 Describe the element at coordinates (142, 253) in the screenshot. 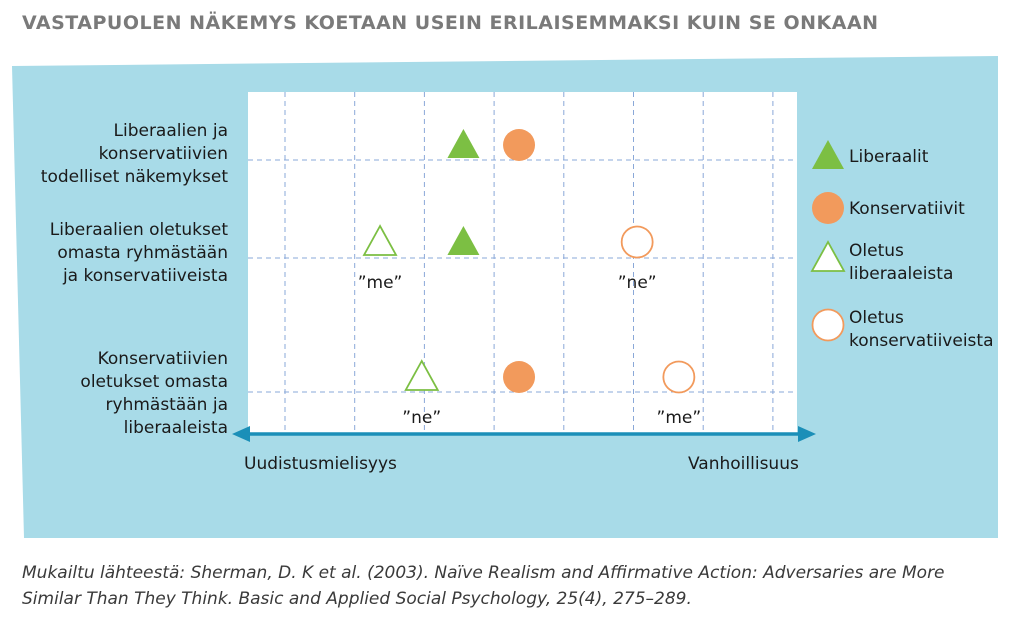

I see `row-label-line: omasta ryhmästään` at that location.